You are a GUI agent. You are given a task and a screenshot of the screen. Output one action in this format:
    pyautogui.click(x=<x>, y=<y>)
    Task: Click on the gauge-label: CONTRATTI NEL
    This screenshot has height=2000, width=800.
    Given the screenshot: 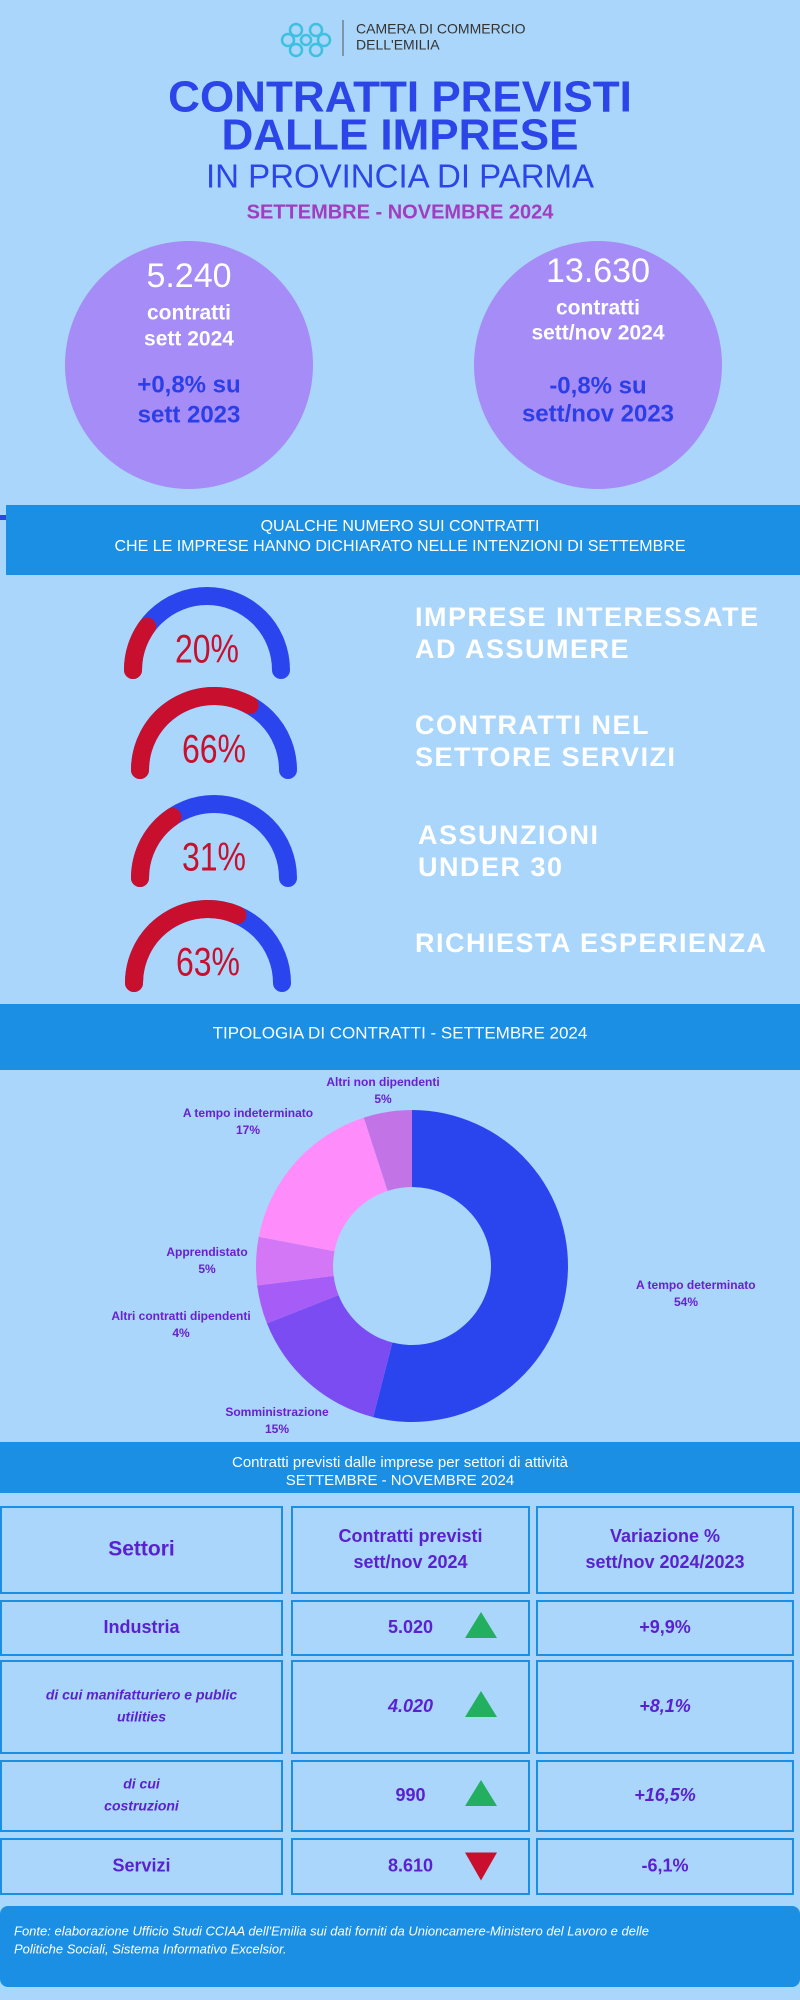 What is the action you would take?
    pyautogui.click(x=532, y=725)
    